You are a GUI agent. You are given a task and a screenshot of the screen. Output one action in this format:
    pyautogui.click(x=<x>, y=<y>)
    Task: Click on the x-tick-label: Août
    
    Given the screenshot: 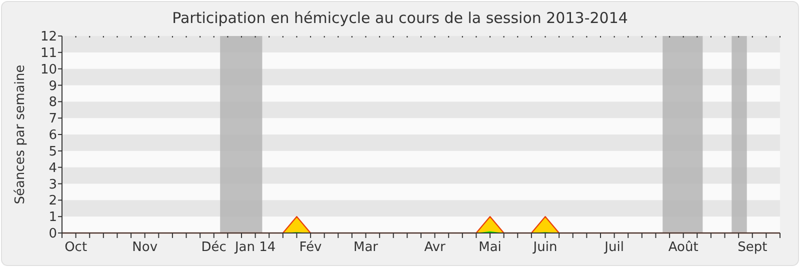 What is the action you would take?
    pyautogui.click(x=683, y=247)
    